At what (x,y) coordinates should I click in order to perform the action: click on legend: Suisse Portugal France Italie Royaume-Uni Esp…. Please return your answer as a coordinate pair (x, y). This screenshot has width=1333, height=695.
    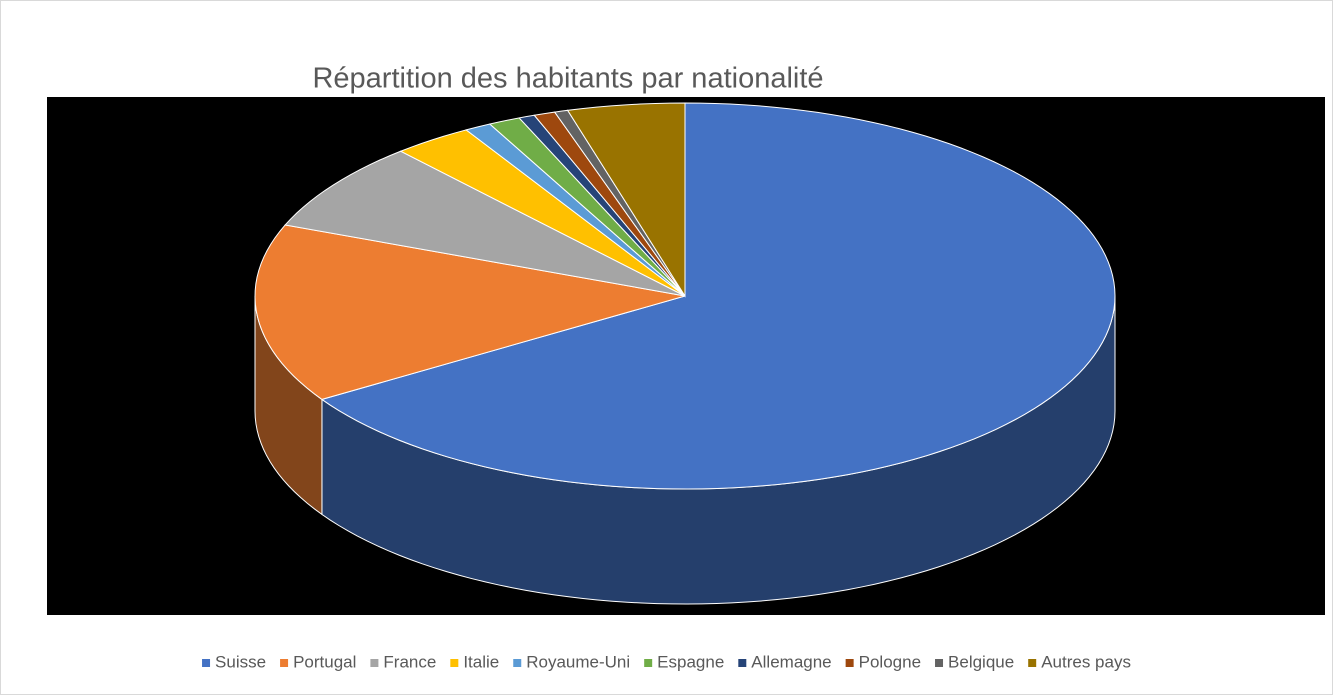
    Looking at the image, I should click on (666, 661).